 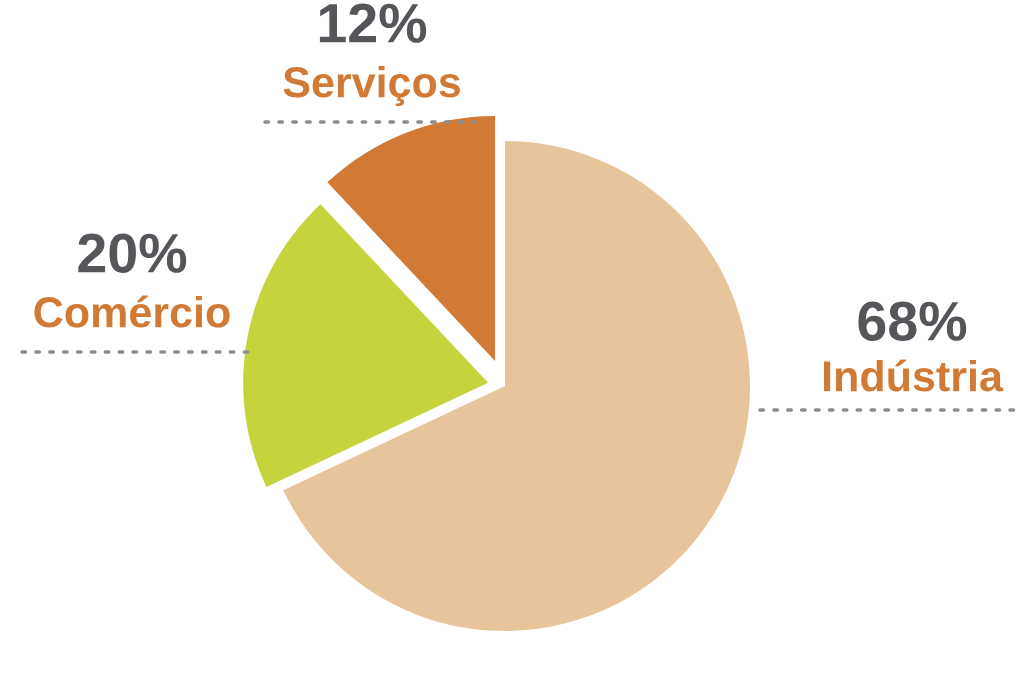 I want to click on data-label: 68%, so click(x=912, y=321).